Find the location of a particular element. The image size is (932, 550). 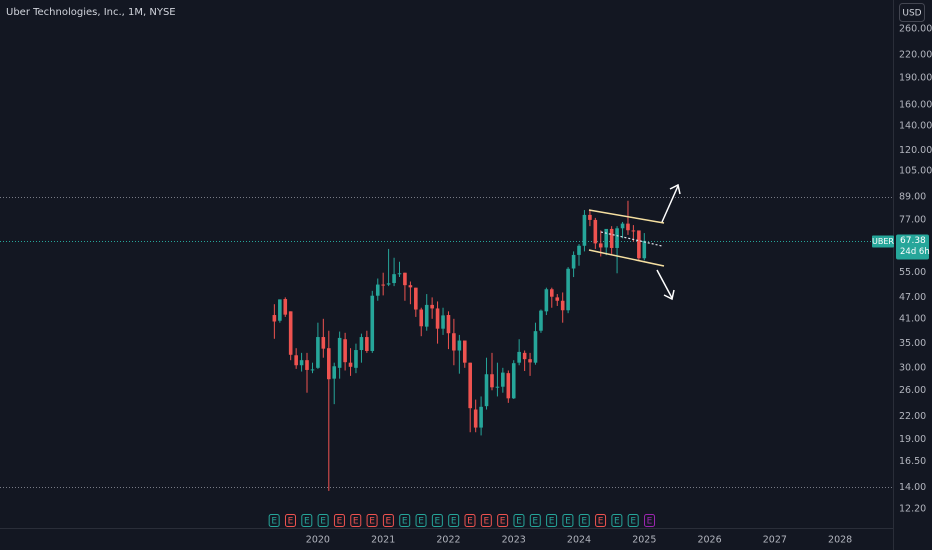

y-tick-label: 16.50 is located at coordinates (912, 461).